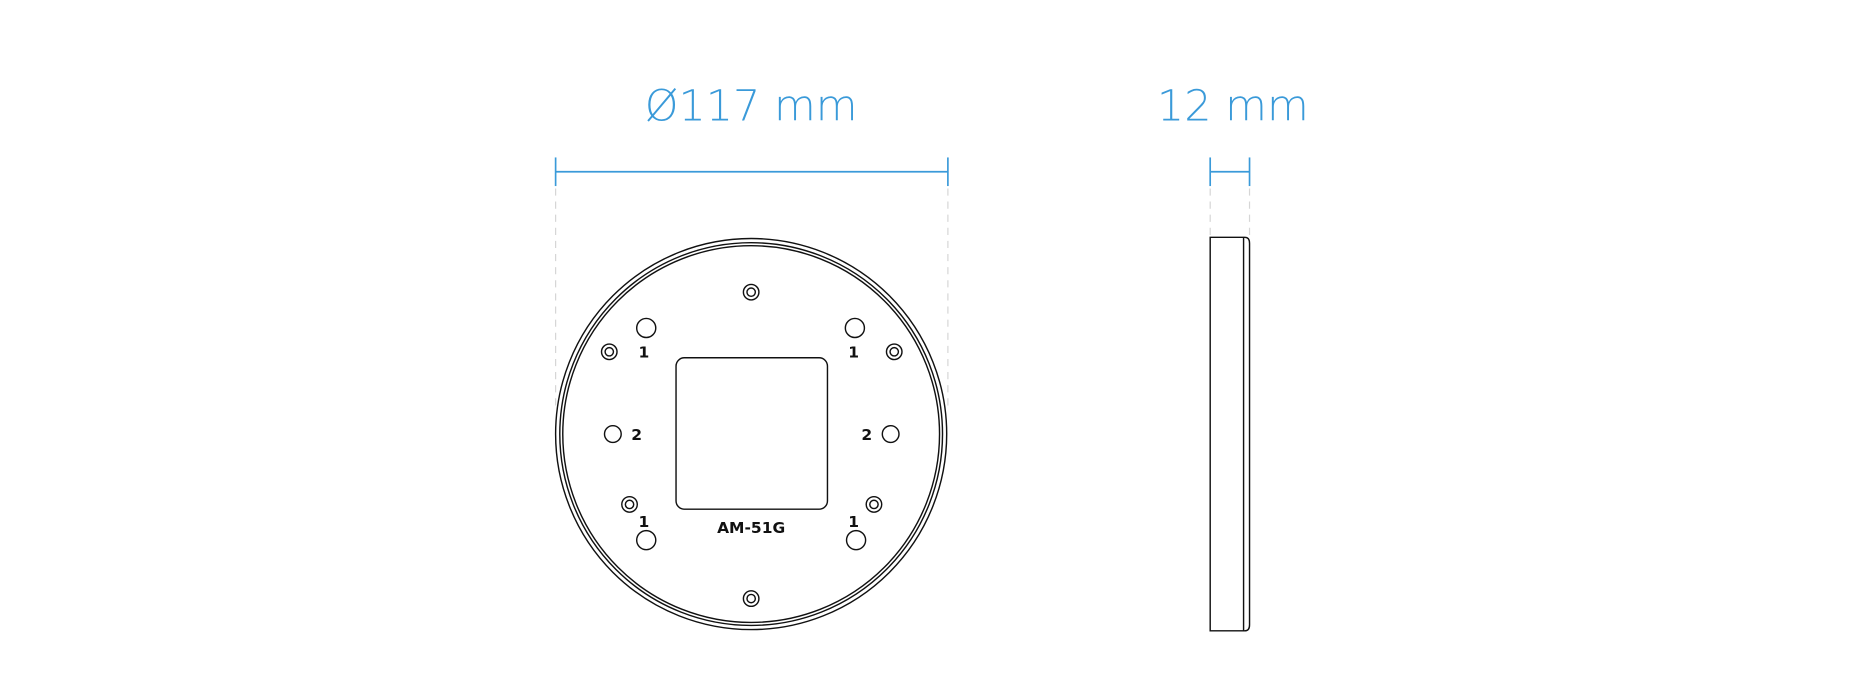 This screenshot has width=1860, height=700. Describe the element at coordinates (1233, 106) in the screenshot. I see `thickness-label: 12 mm` at that location.